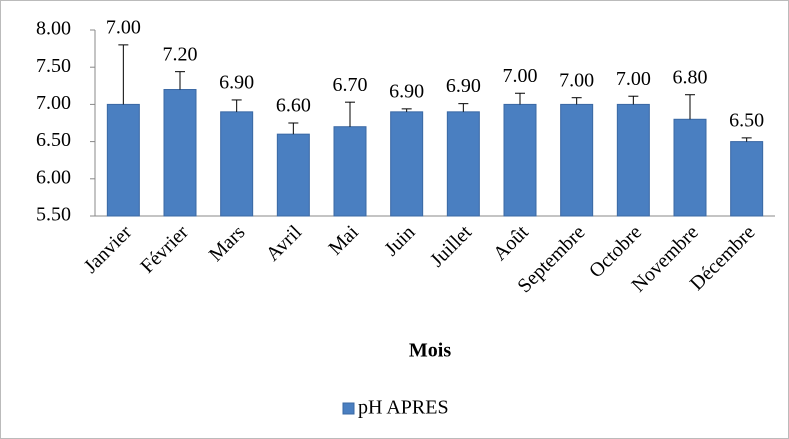 The width and height of the screenshot is (789, 439). What do you see at coordinates (53, 103) in the screenshot?
I see `y-tick-label: 7.00` at bounding box center [53, 103].